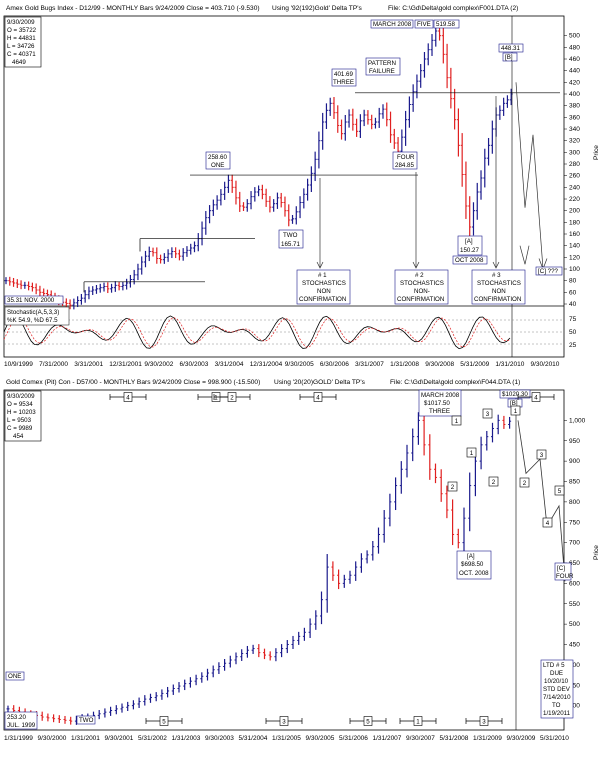  Describe the element at coordinates (574, 82) in the screenshot. I see `top-y-tick: 420` at that location.